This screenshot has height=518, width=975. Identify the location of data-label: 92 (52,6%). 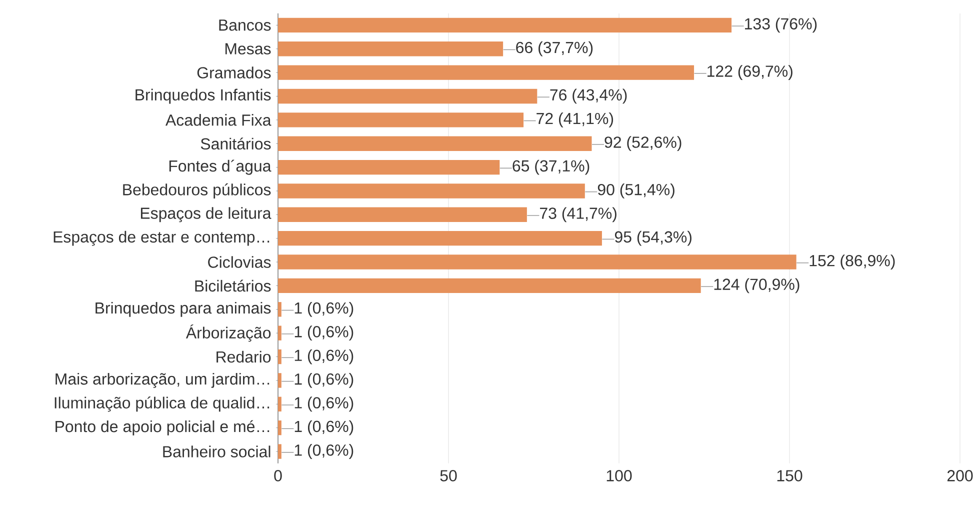
(643, 144).